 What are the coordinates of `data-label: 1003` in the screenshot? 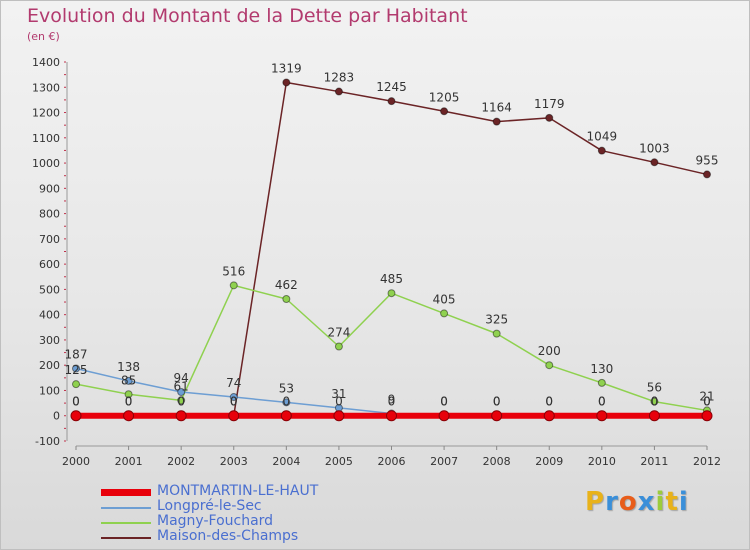 It's located at (654, 148).